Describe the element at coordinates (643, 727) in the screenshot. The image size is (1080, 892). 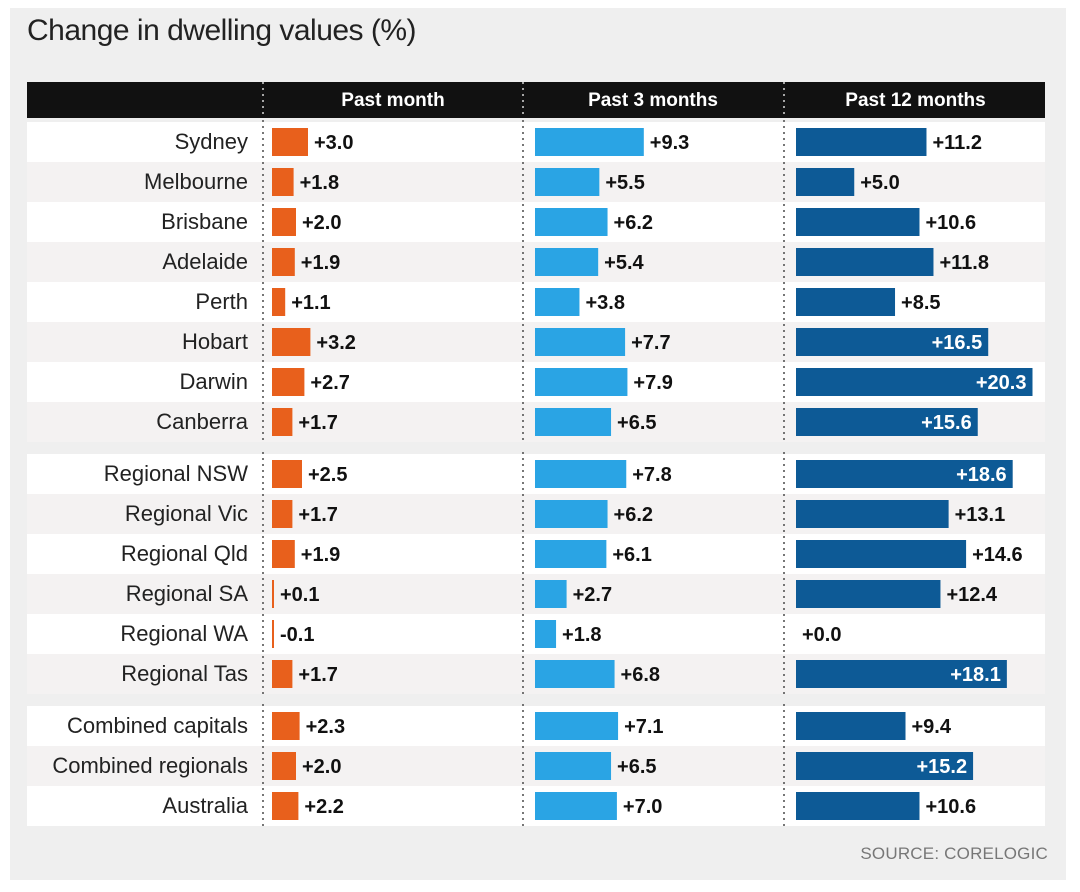
I see `value-label: +7.1` at that location.